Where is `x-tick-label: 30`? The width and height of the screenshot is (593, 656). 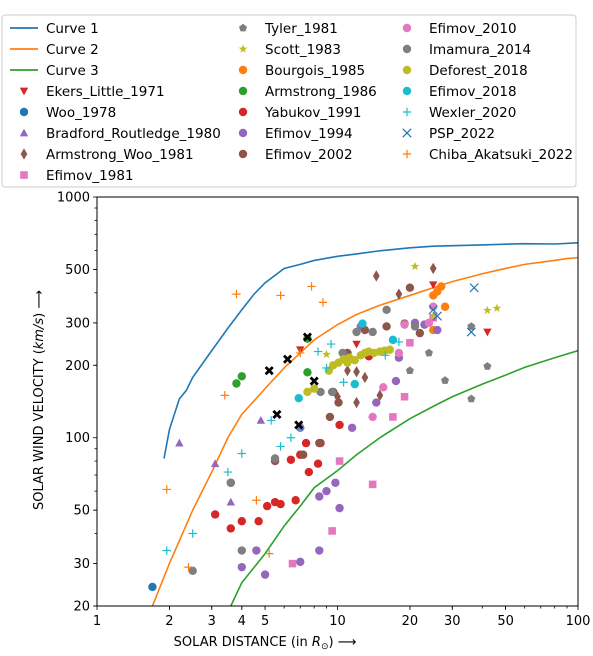 x-tick-label: 30 is located at coordinates (452, 621).